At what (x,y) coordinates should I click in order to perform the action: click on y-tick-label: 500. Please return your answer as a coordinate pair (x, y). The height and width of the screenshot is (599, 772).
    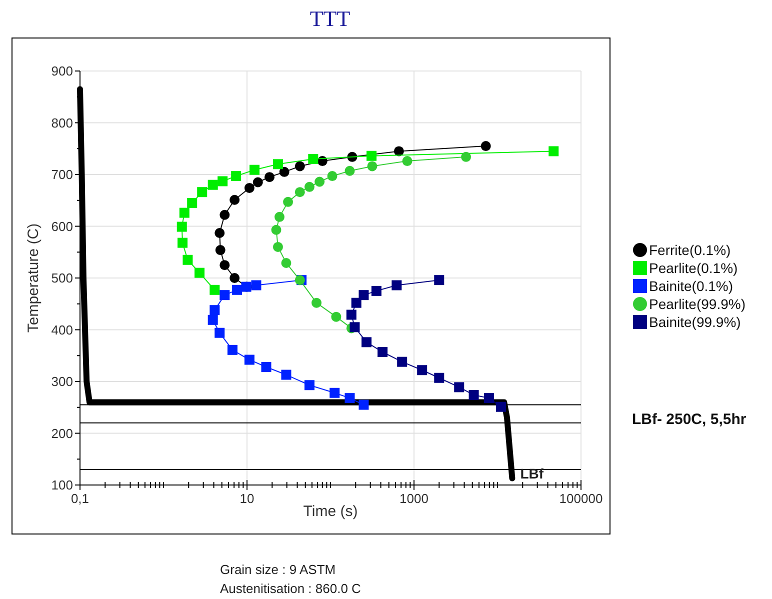
    Looking at the image, I should click on (62, 278).